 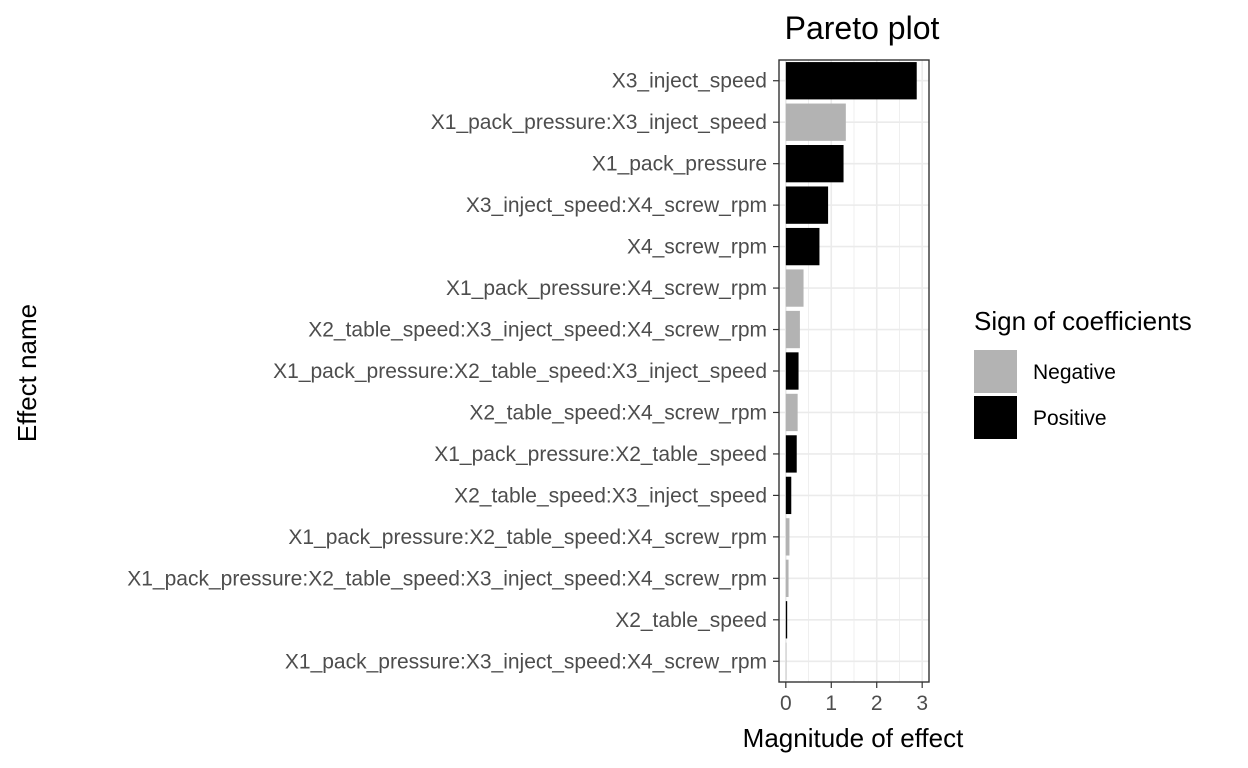 I want to click on y-tick-label: X3_inject_speed:X4_screw_rpm, so click(x=616, y=205).